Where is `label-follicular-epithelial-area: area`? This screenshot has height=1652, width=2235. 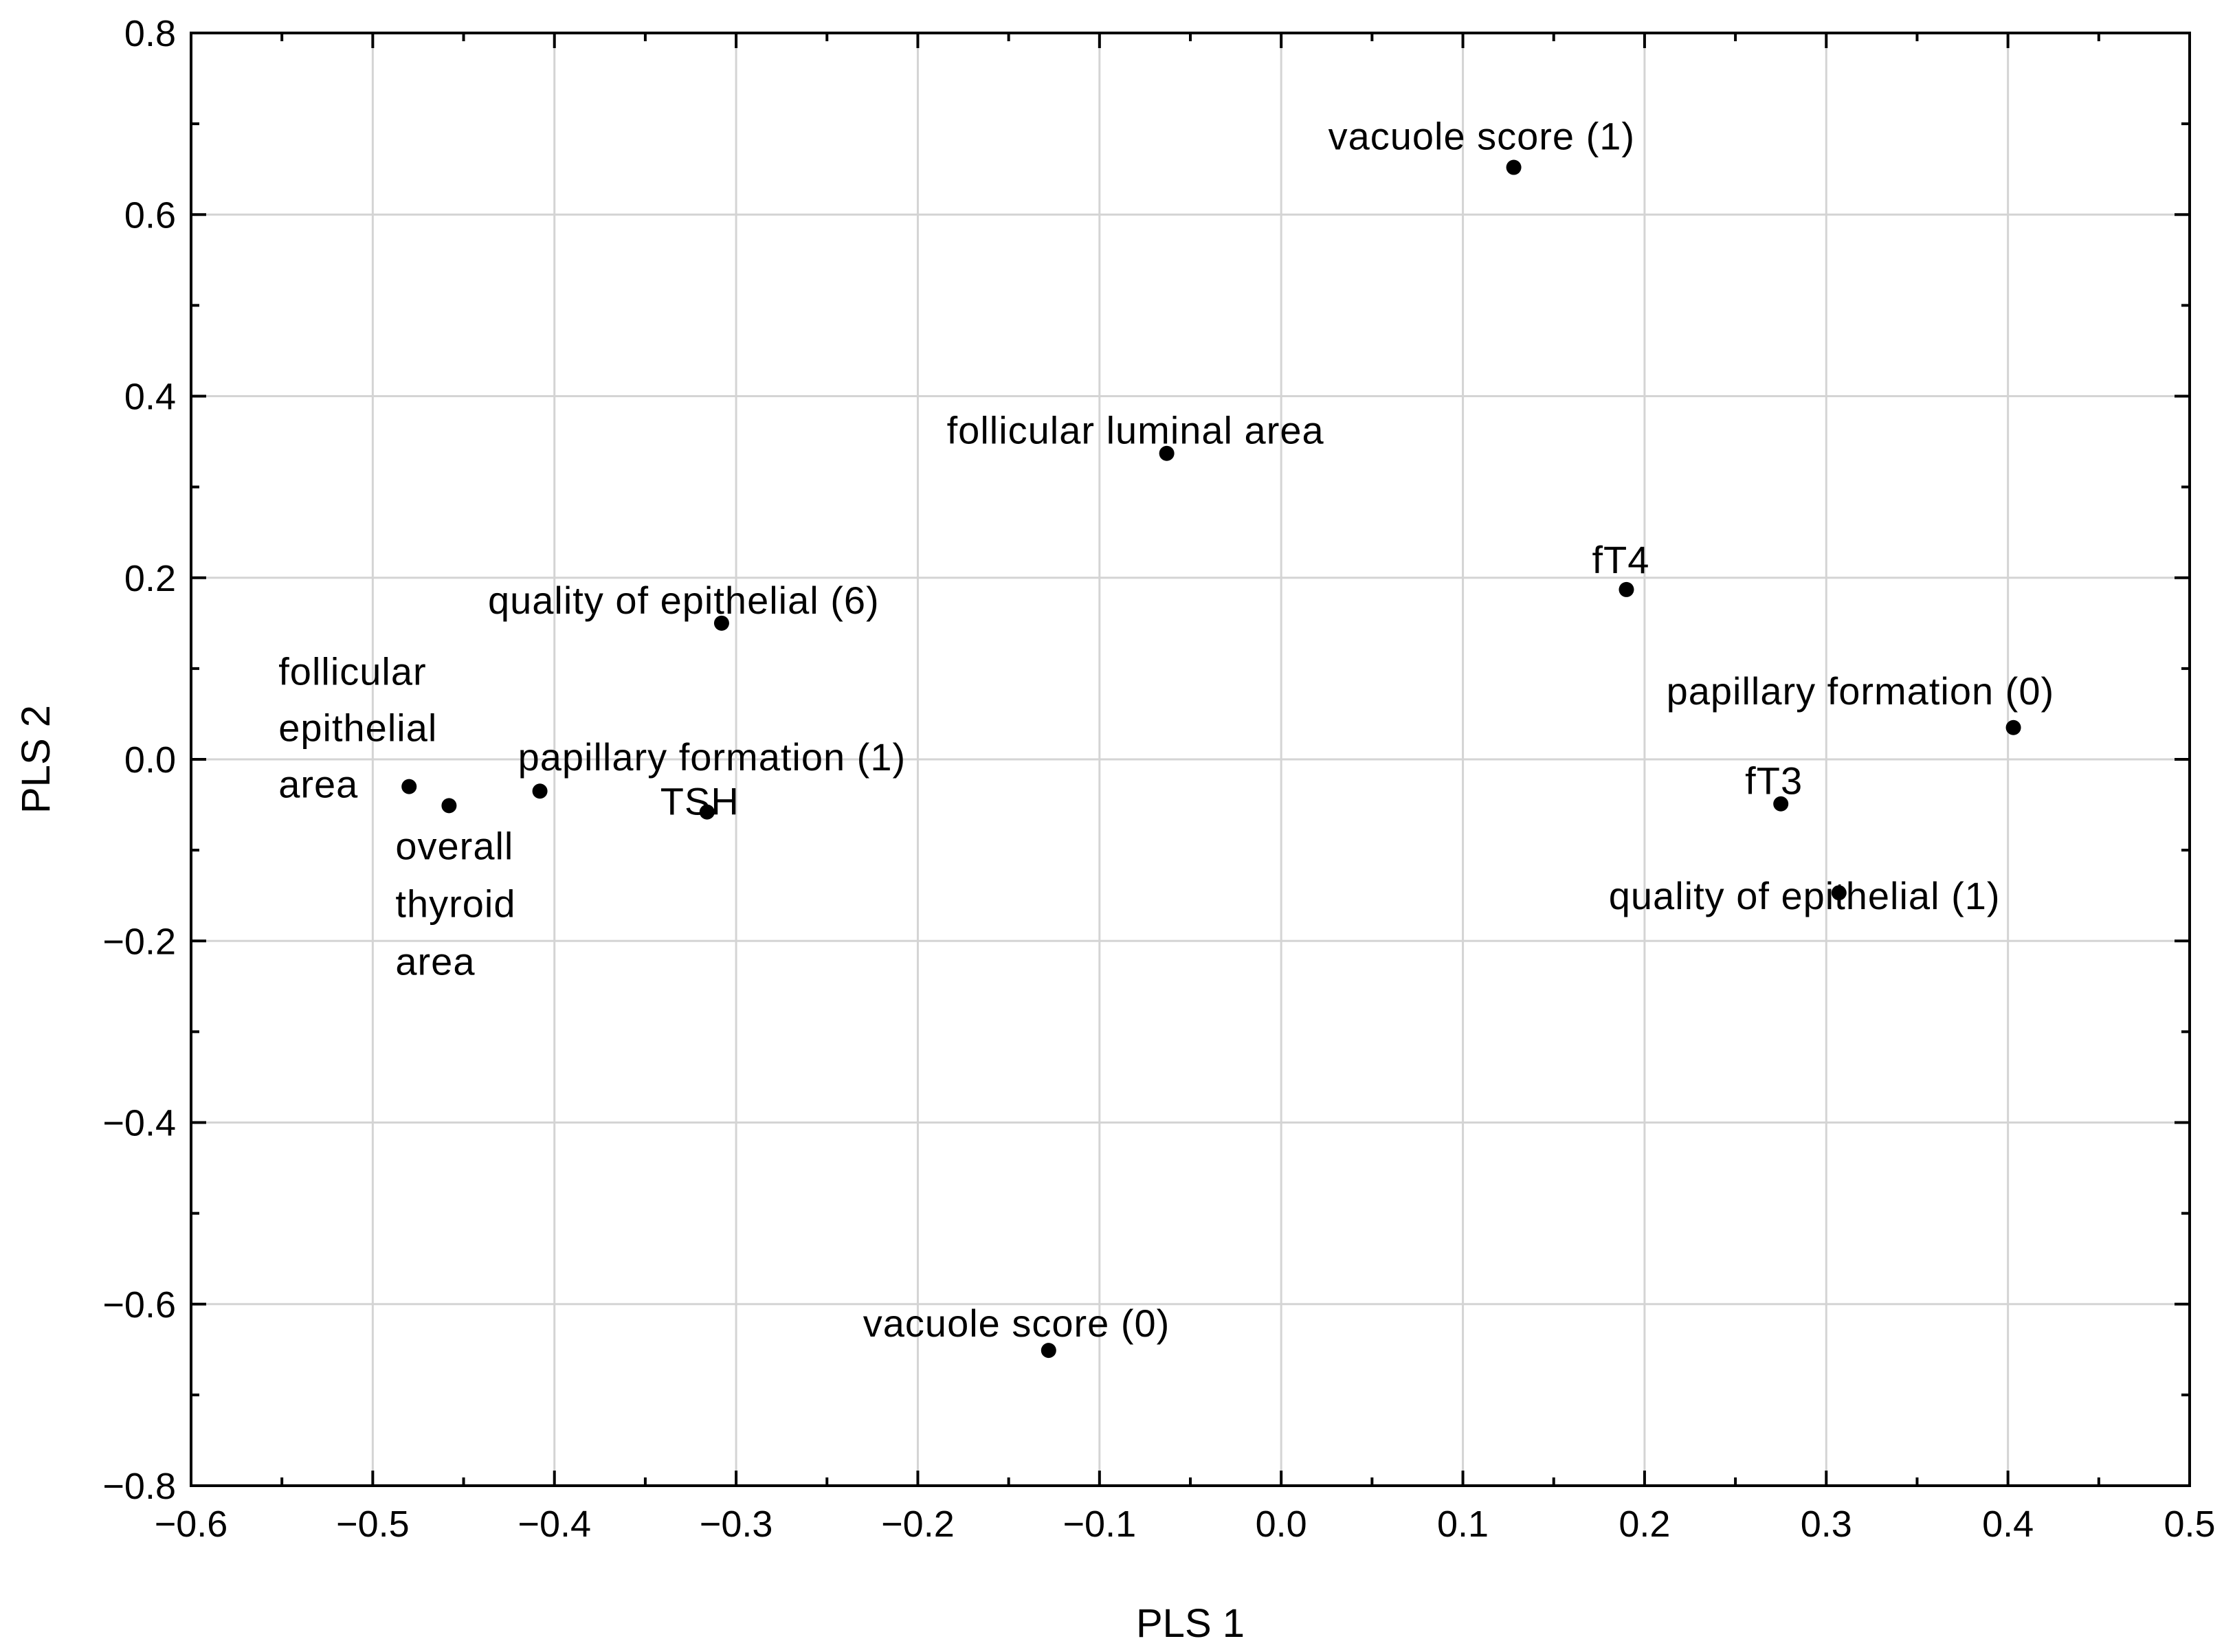
label-follicular-epithelial-area: area is located at coordinates (318, 784).